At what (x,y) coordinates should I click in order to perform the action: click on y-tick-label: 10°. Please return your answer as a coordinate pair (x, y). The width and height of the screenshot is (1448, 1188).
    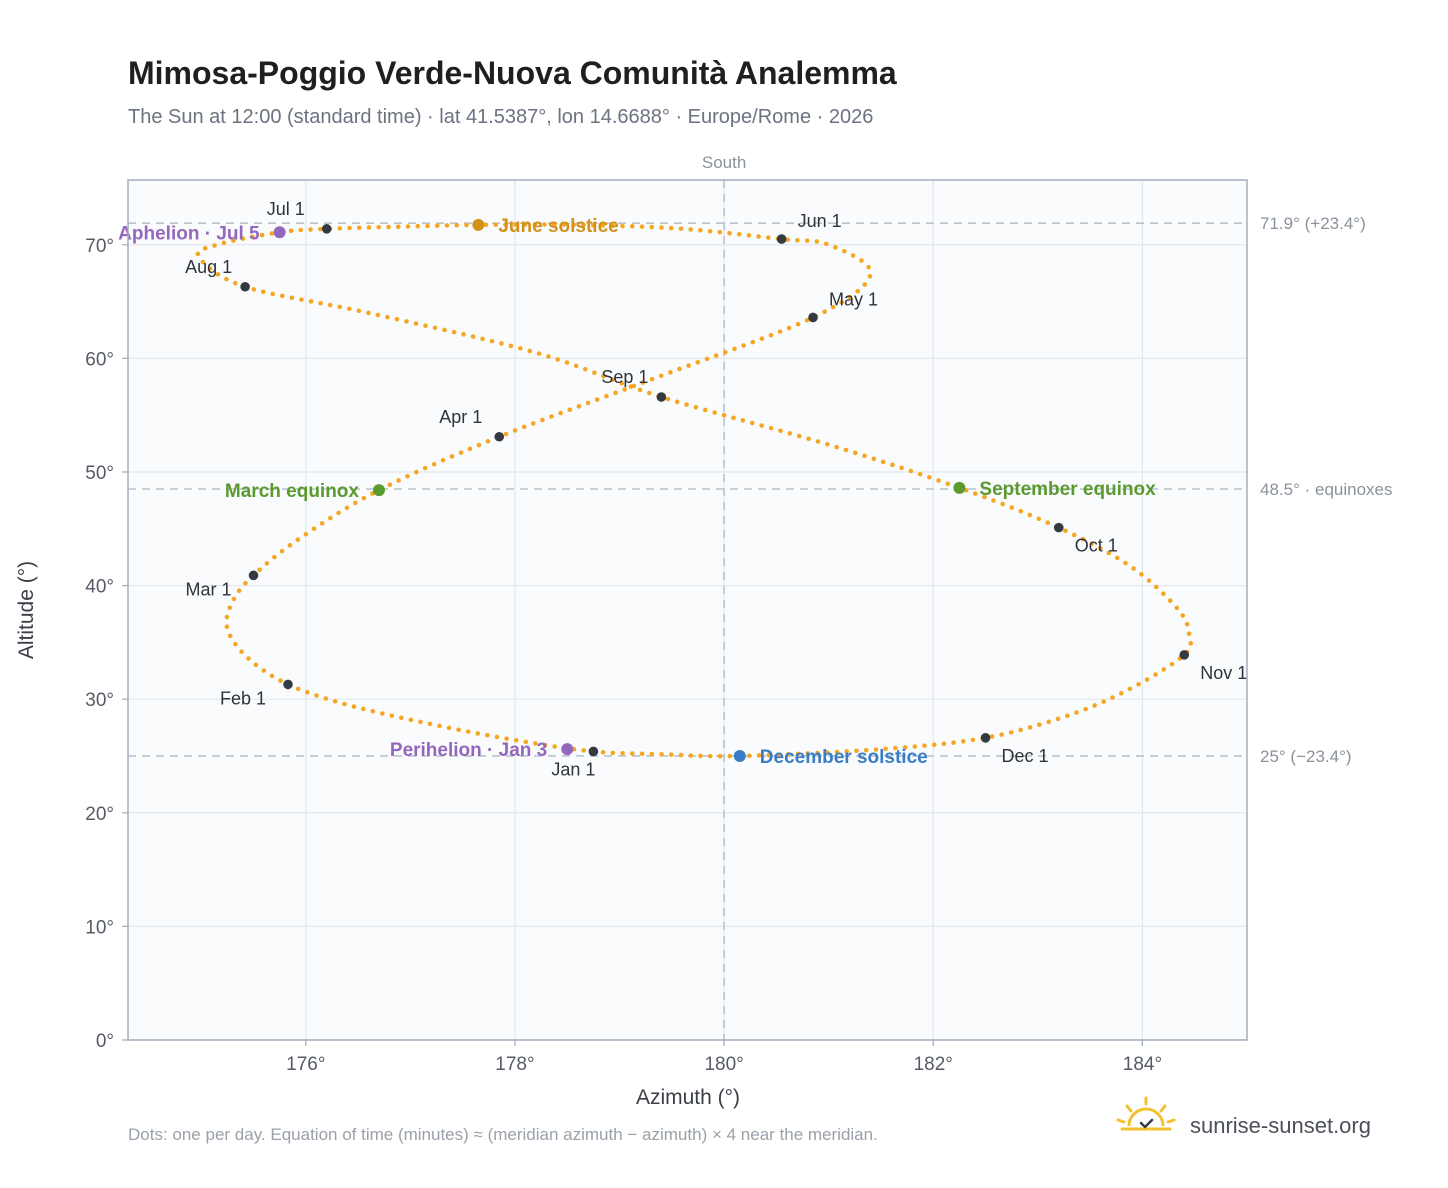
    Looking at the image, I should click on (99, 927).